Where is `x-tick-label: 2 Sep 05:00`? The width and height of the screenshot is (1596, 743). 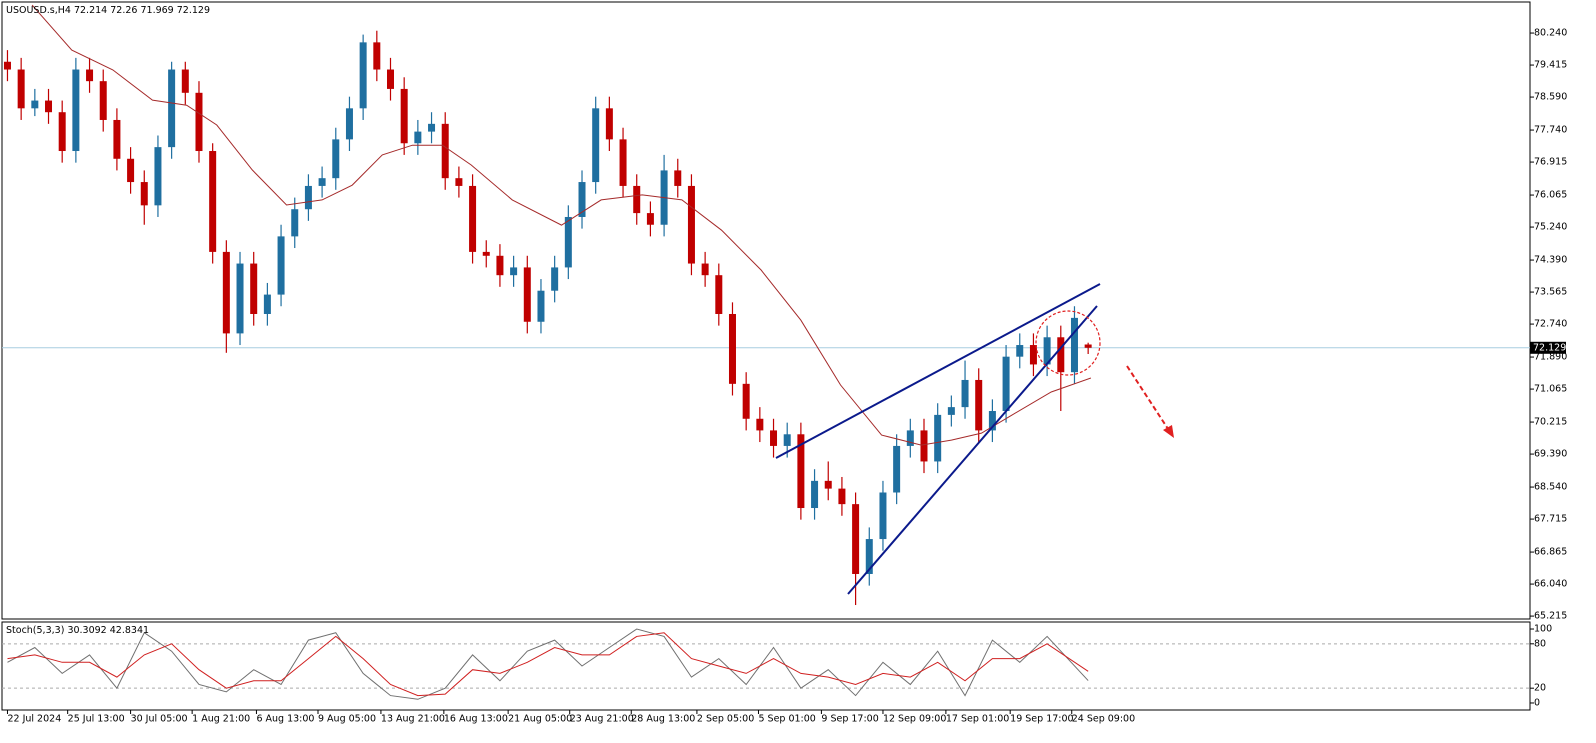
x-tick-label: 2 Sep 05:00 is located at coordinates (725, 719).